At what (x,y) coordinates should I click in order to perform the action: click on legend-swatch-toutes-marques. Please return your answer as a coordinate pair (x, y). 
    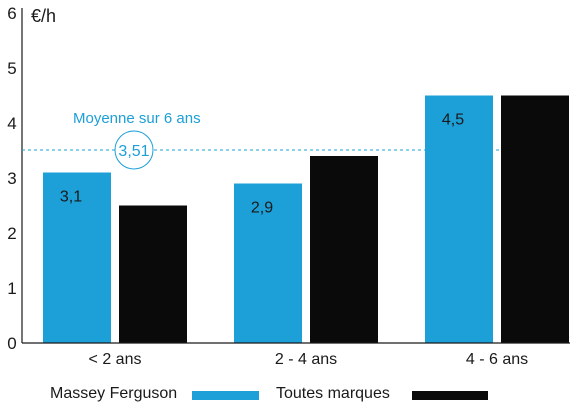
    Looking at the image, I should click on (450, 395).